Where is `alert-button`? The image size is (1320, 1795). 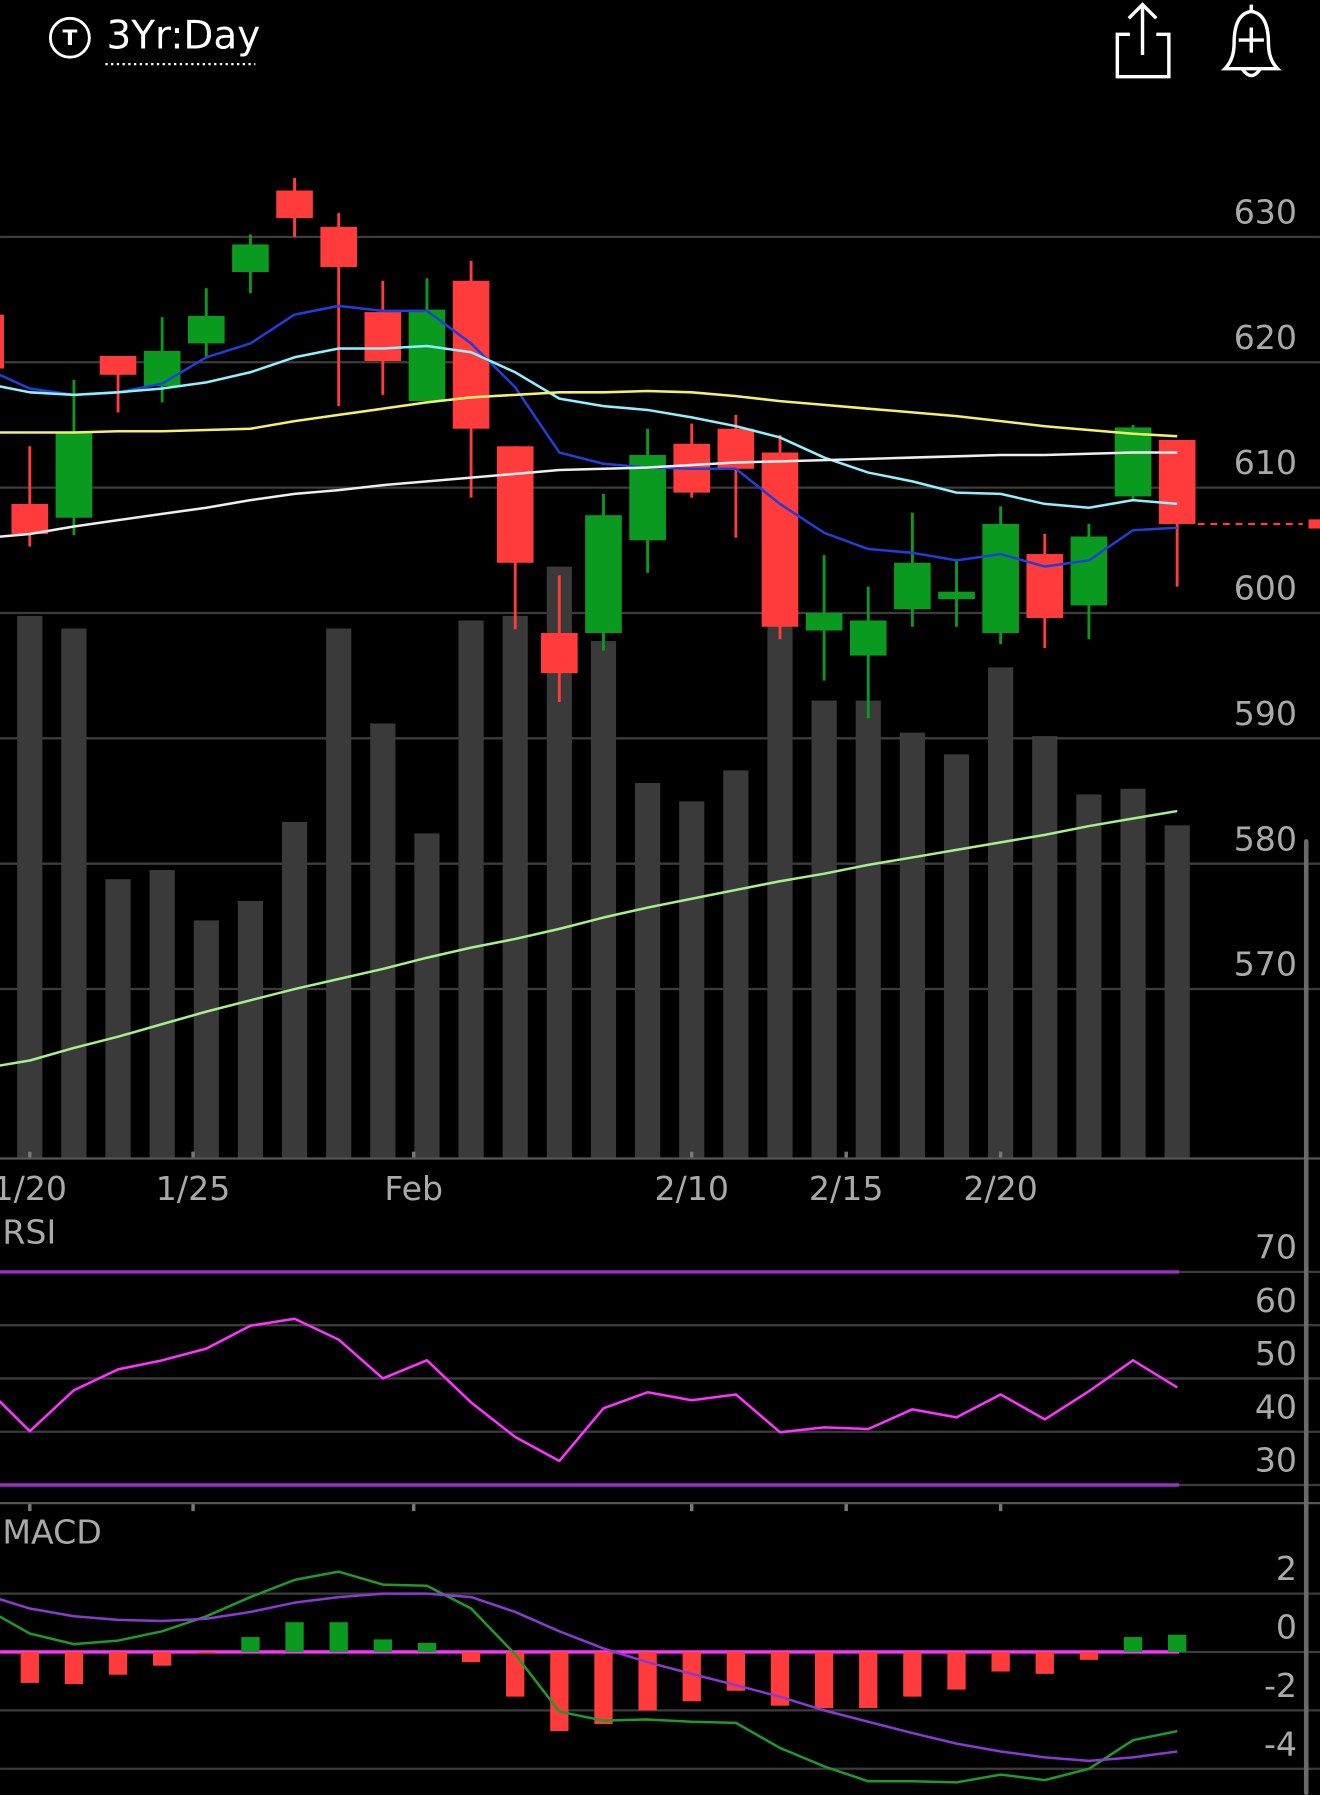
alert-button is located at coordinates (1251, 41).